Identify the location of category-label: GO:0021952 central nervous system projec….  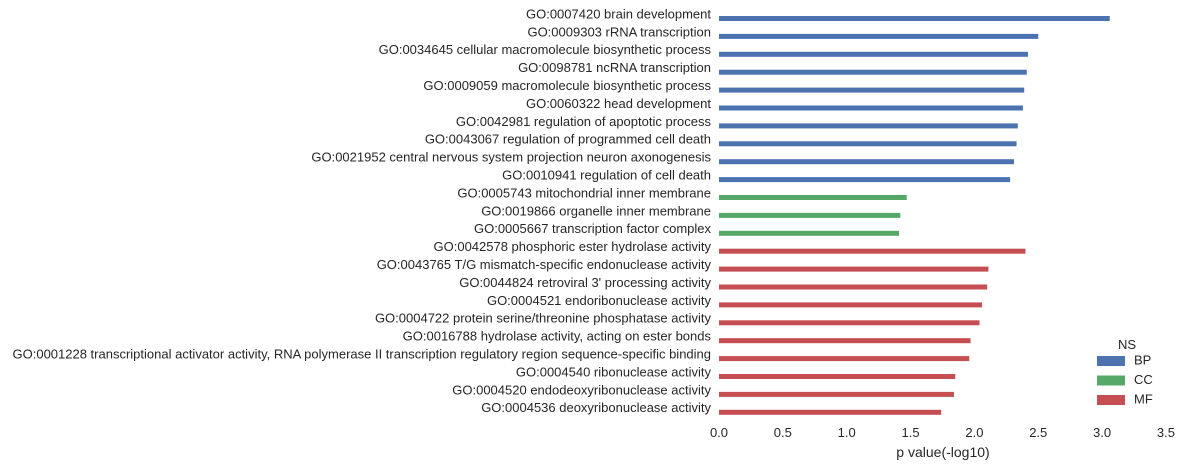
(511, 157).